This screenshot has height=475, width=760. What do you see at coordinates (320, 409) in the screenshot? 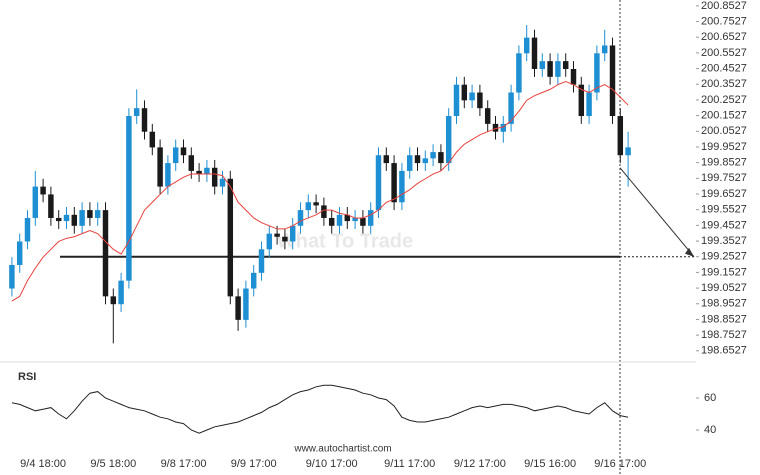
I see `rsi-line` at bounding box center [320, 409].